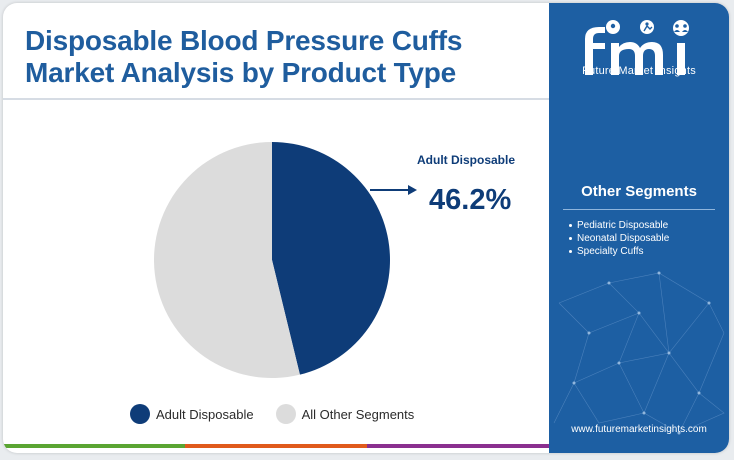  I want to click on other-segments-title: Other Segments, so click(639, 191).